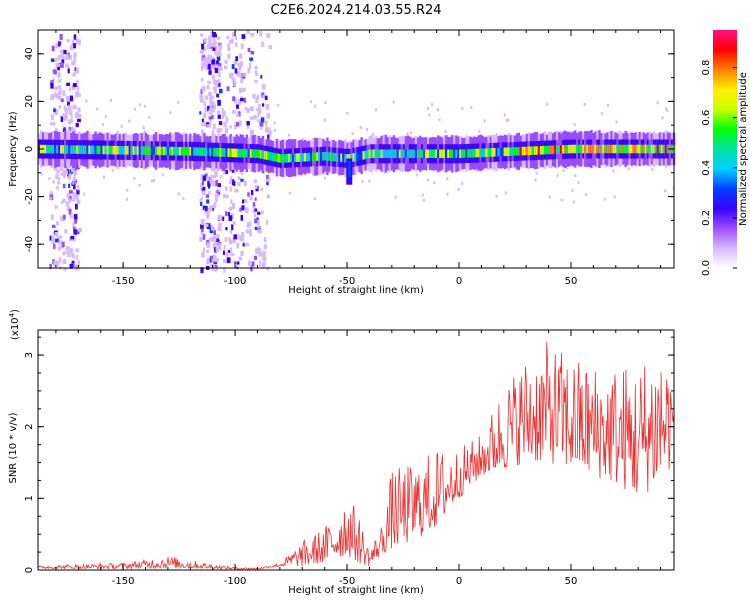 The width and height of the screenshot is (750, 600). I want to click on spectrogram-xtick-label: 0, so click(459, 281).